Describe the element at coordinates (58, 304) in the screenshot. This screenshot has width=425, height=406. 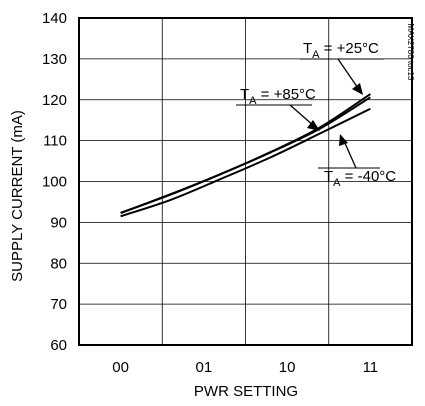
I see `y-tick-label: 70` at that location.